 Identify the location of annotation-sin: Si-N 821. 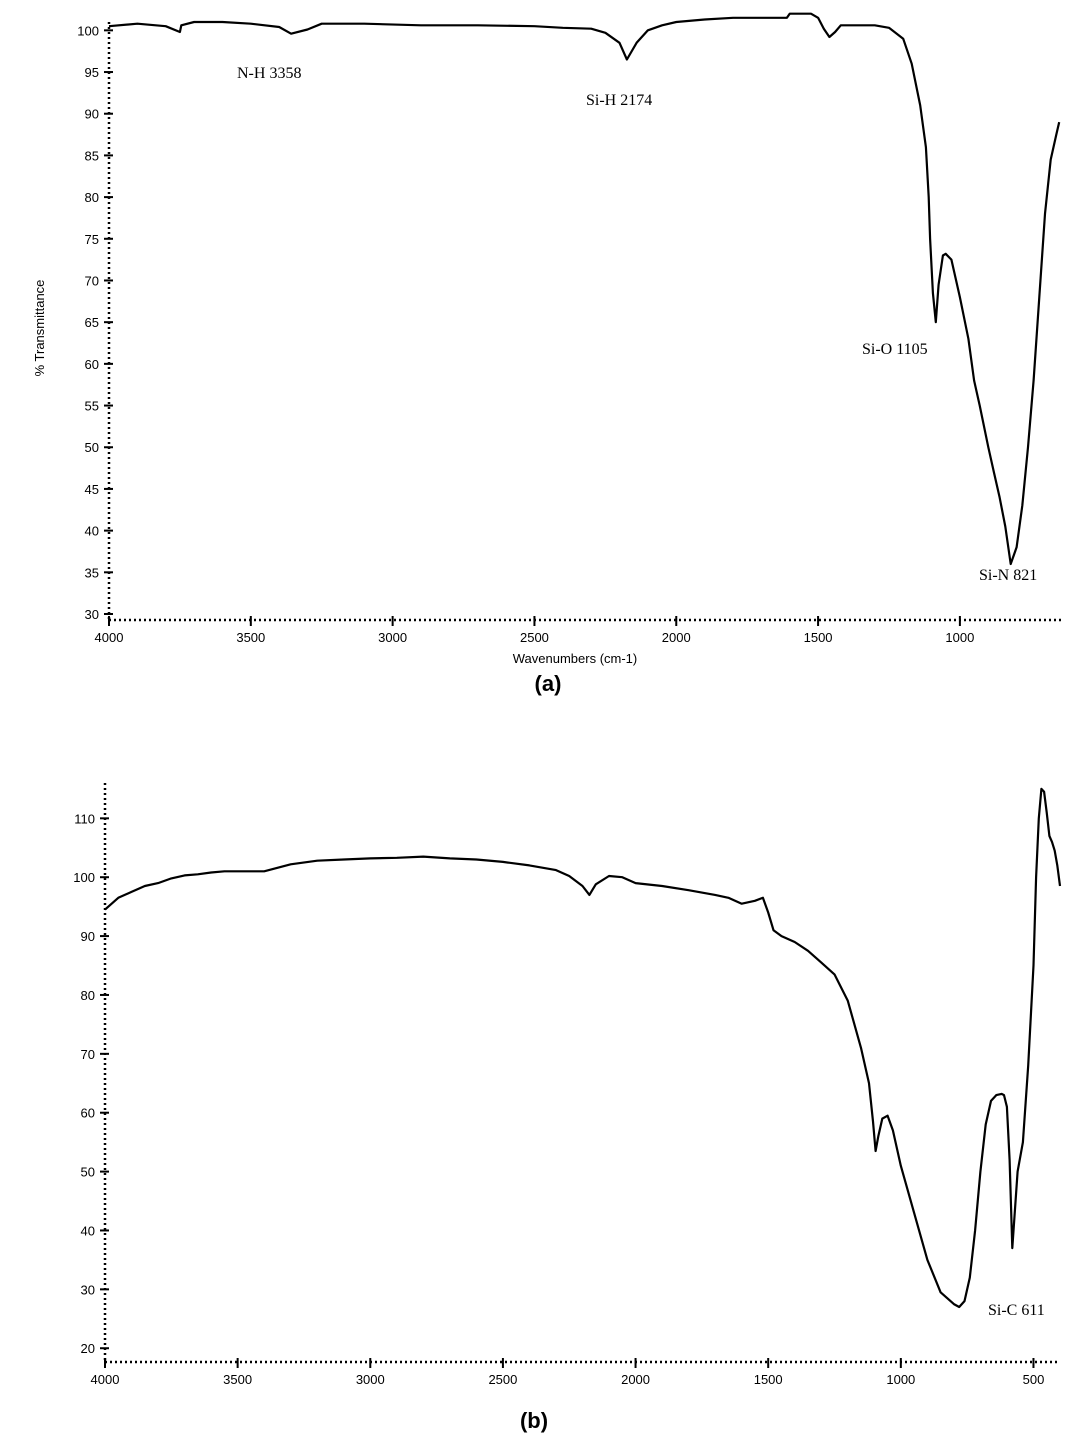
(1008, 575).